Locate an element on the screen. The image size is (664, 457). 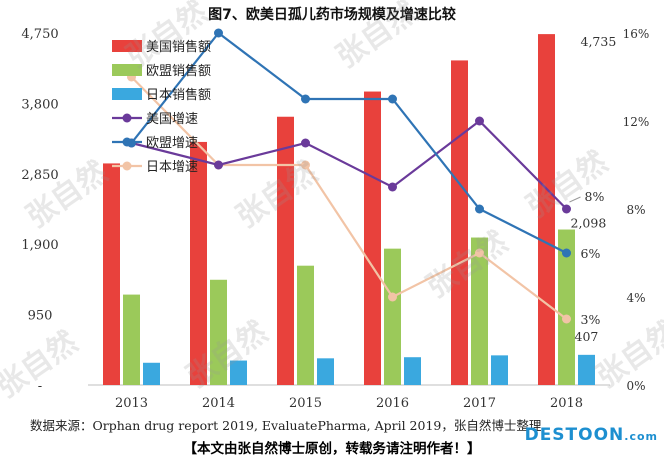
x-axis-tick-label: 2013 is located at coordinates (131, 403).